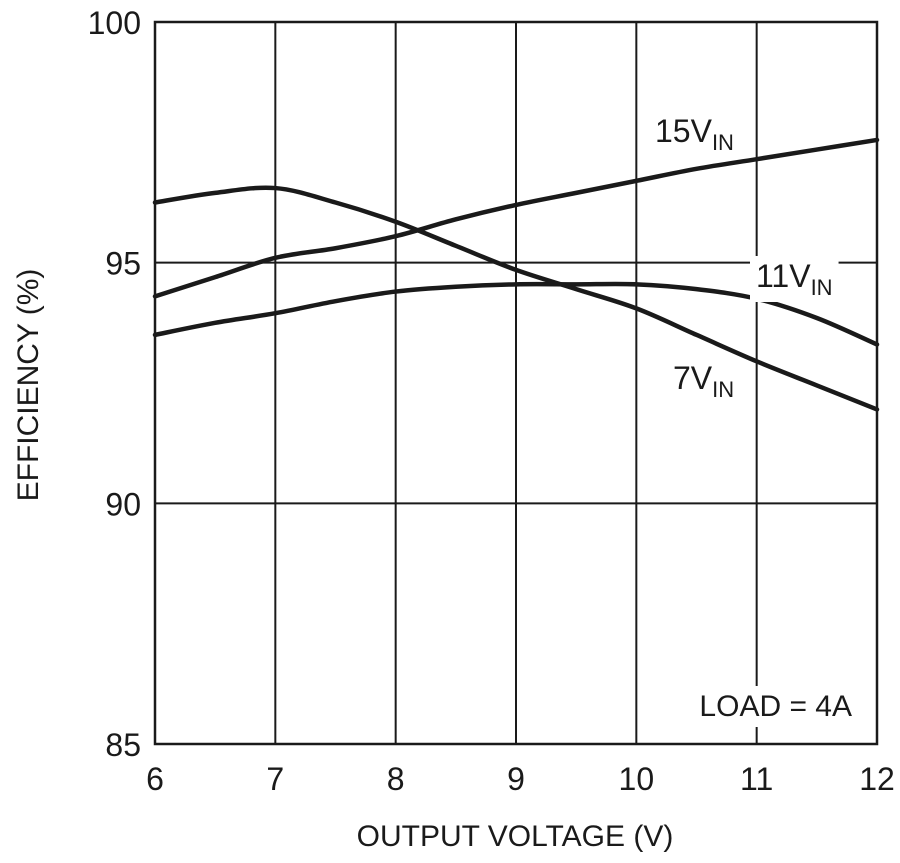 The image size is (900, 863). I want to click on y-tick-label: 95, so click(123, 264).